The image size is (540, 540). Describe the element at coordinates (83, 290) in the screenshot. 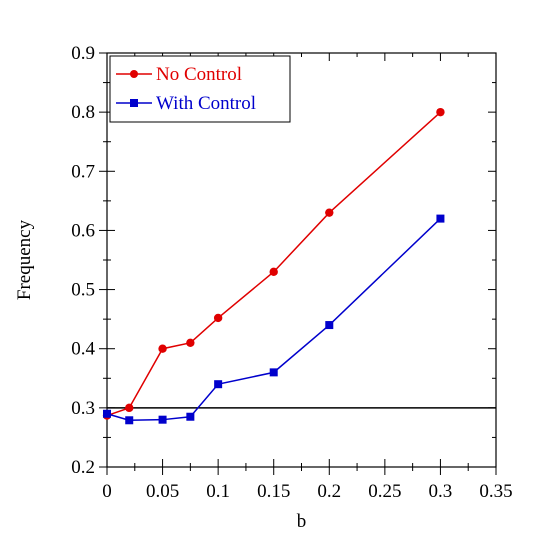

I see `y-tick-label: 0.5` at that location.